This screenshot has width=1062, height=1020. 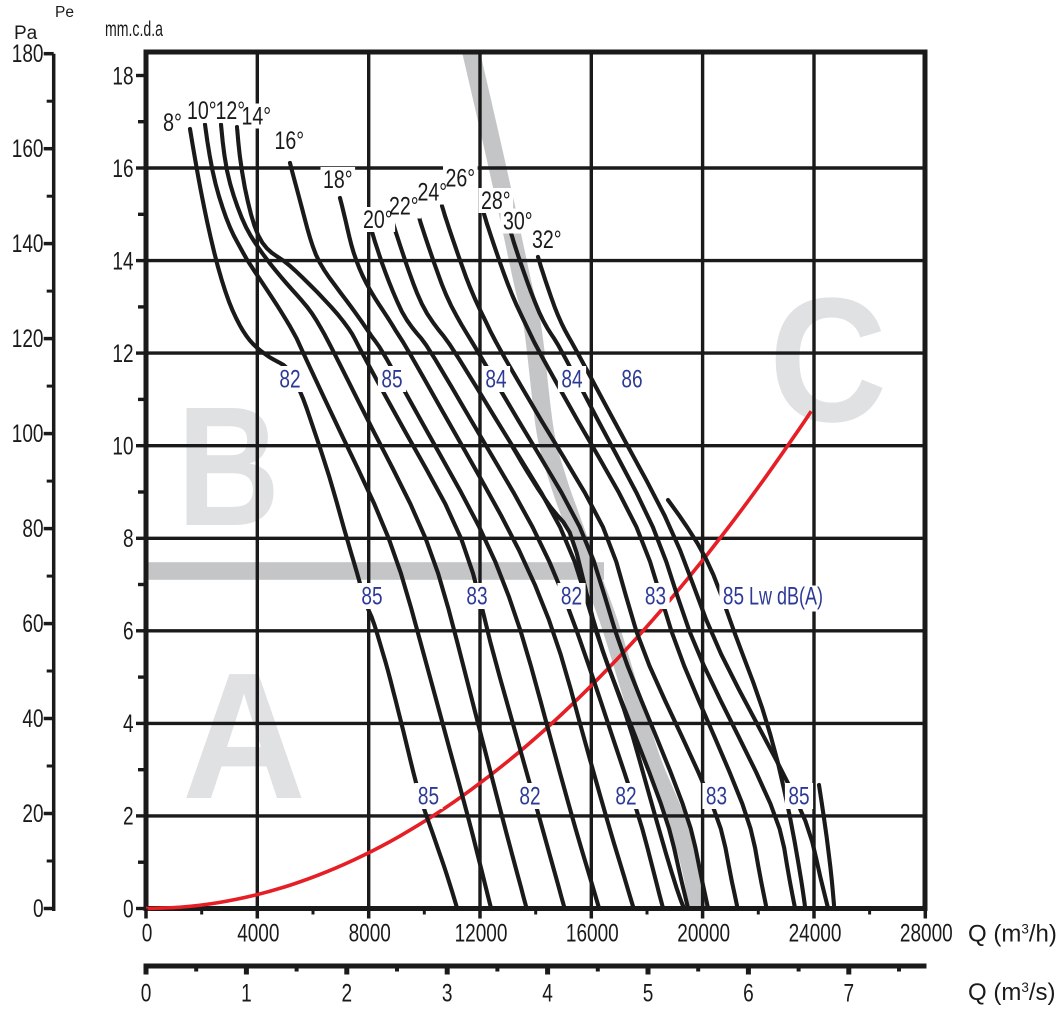 I want to click on svg-text: 18, so click(x=122, y=76).